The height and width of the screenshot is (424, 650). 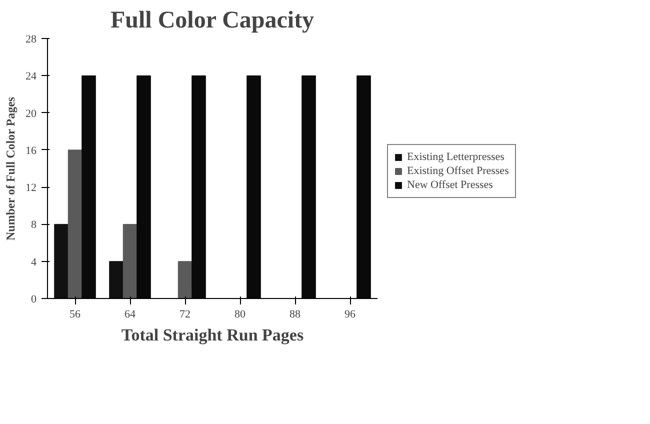 I want to click on legend-label: New Offset Presses, so click(x=450, y=185).